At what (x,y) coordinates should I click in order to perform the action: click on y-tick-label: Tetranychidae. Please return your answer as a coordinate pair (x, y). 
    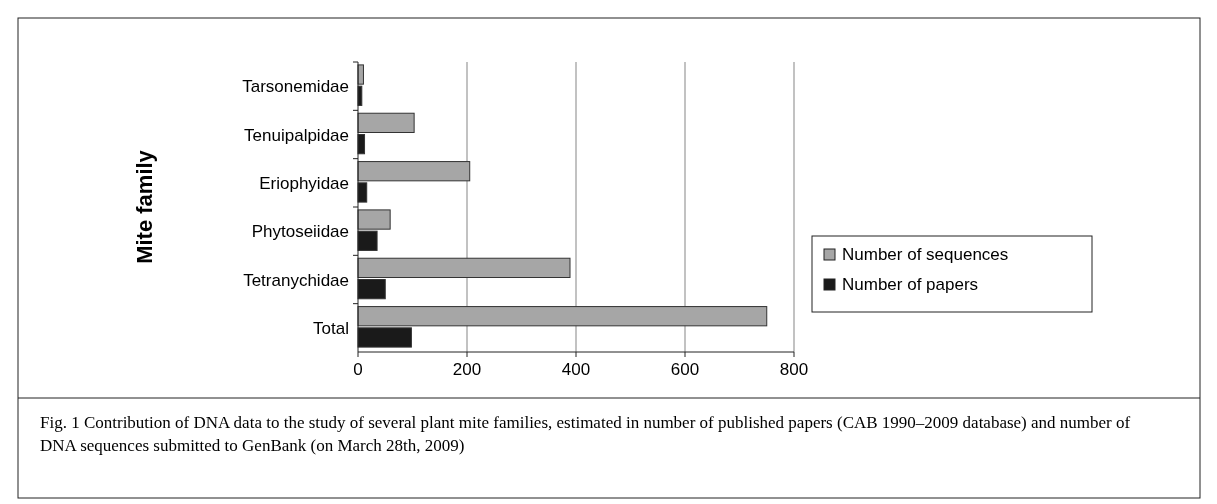
    Looking at the image, I should click on (296, 280).